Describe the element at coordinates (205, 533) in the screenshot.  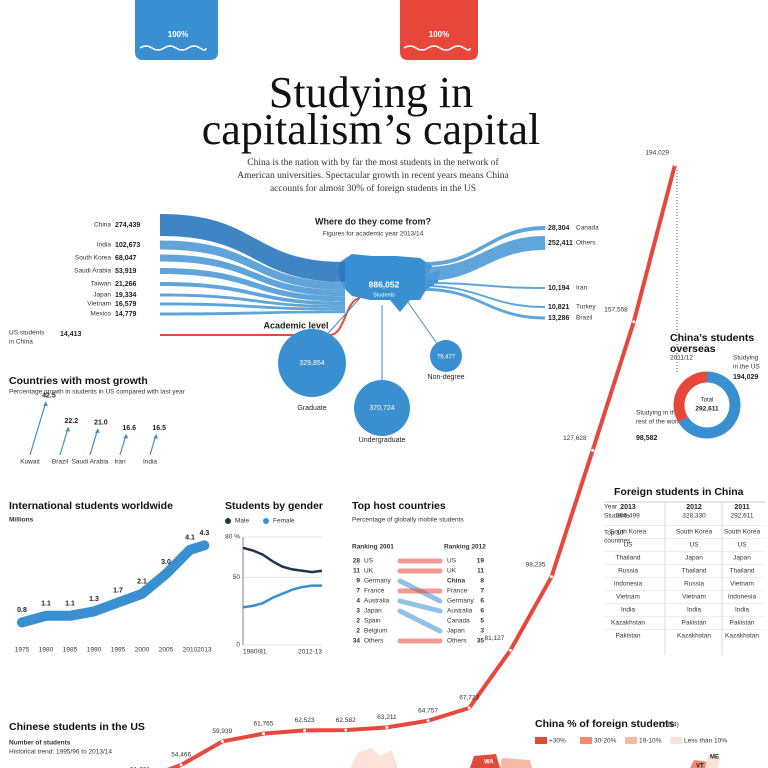
I see `worldwide-value: 4.3` at that location.